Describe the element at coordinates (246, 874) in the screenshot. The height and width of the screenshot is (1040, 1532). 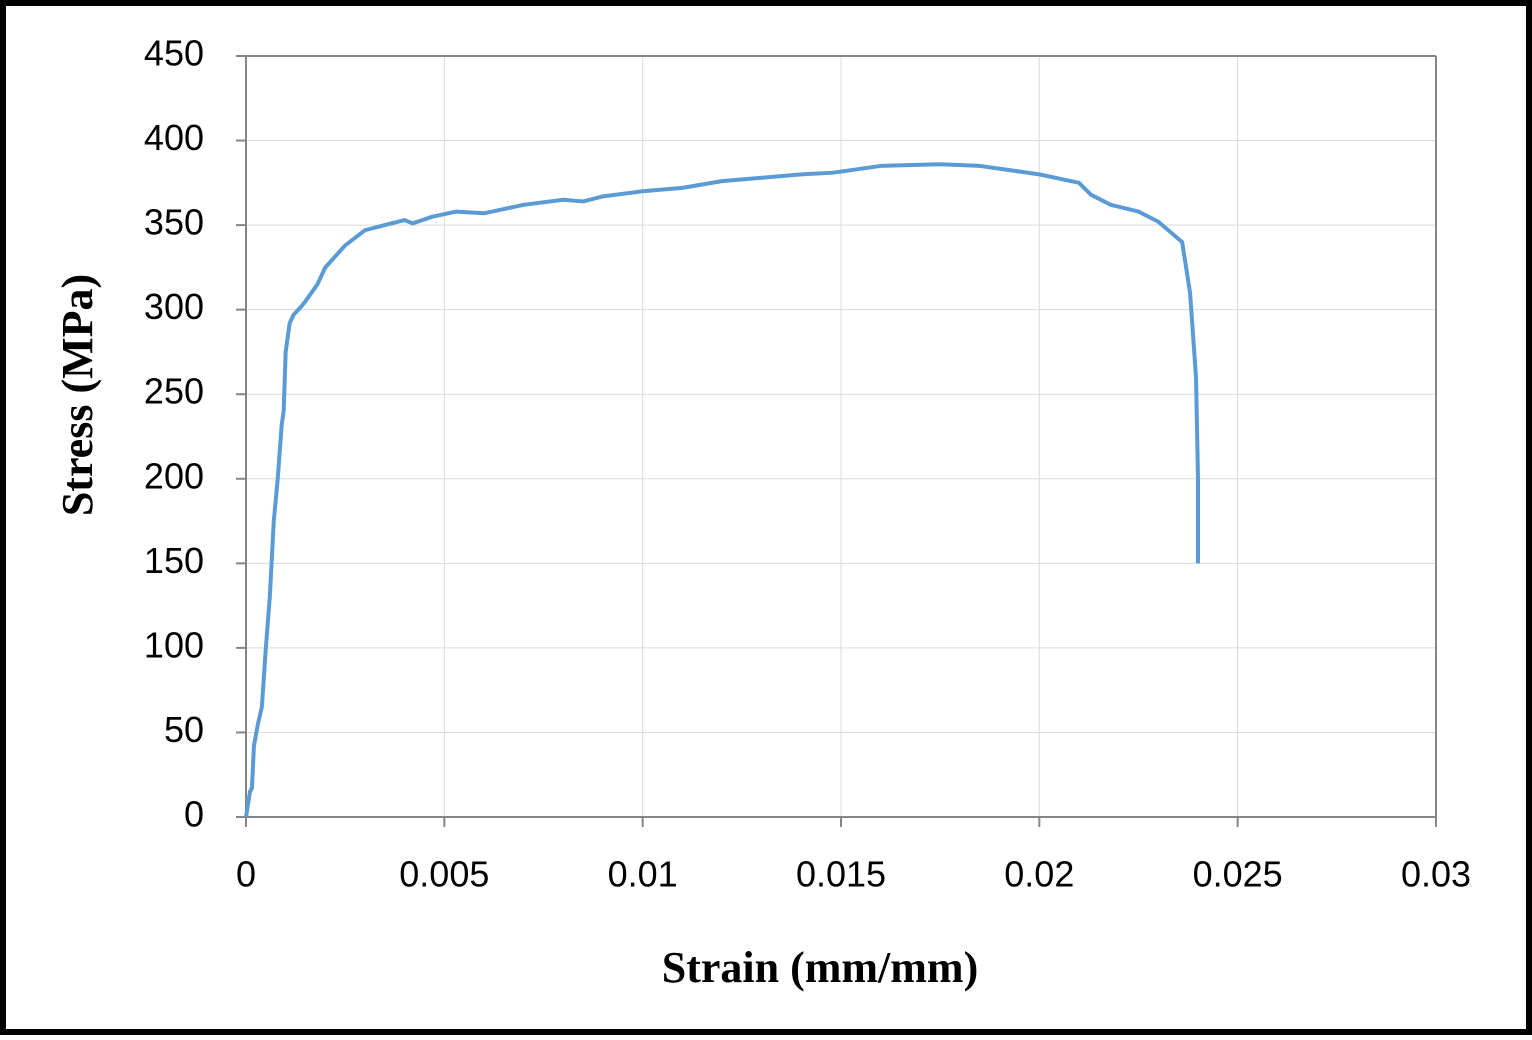
I see `x-tick-label: 0` at that location.